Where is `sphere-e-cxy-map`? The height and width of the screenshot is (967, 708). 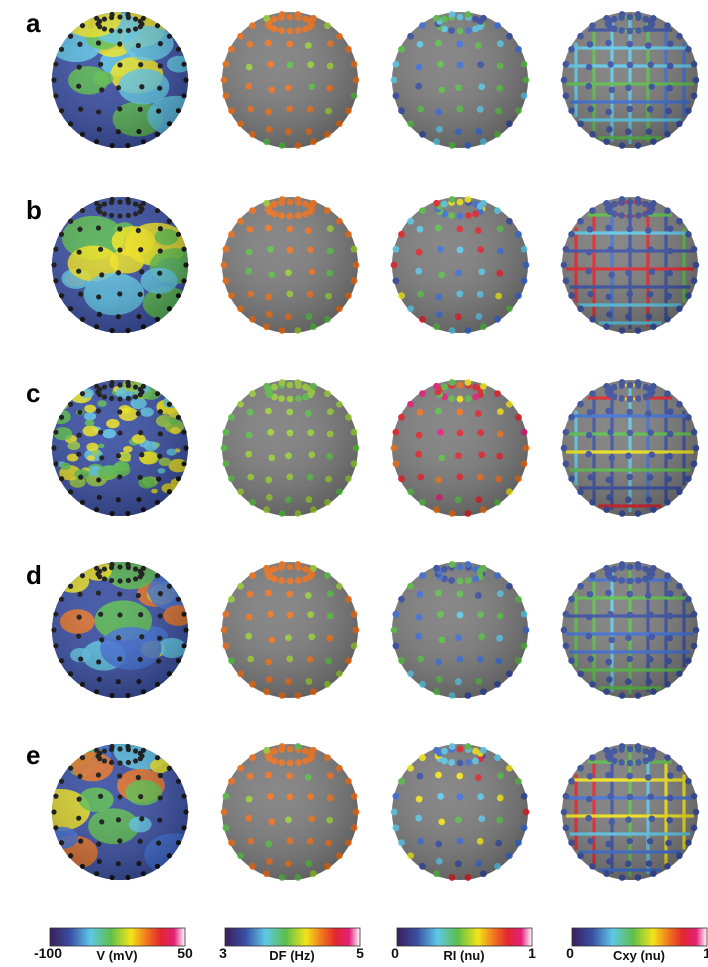
sphere-e-cxy-map is located at coordinates (630, 812).